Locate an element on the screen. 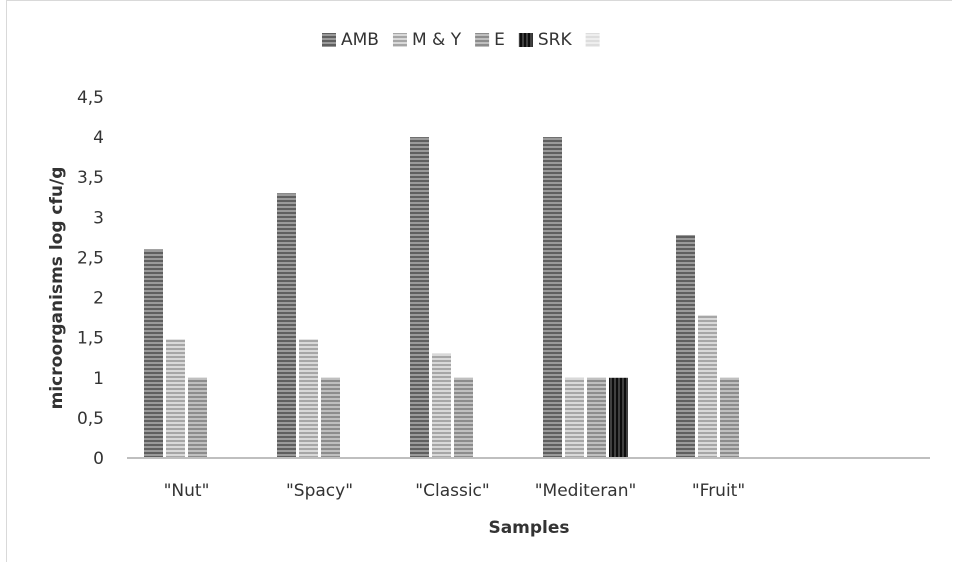  y-tick-label: 0 is located at coordinates (98, 459).